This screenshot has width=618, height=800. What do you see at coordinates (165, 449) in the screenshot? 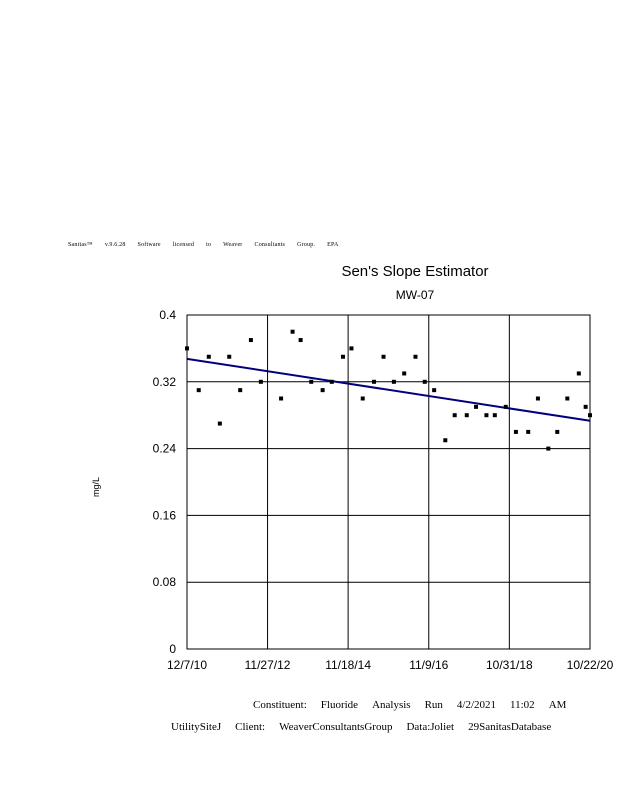
I see `y-tick-label: 0.24` at bounding box center [165, 449].